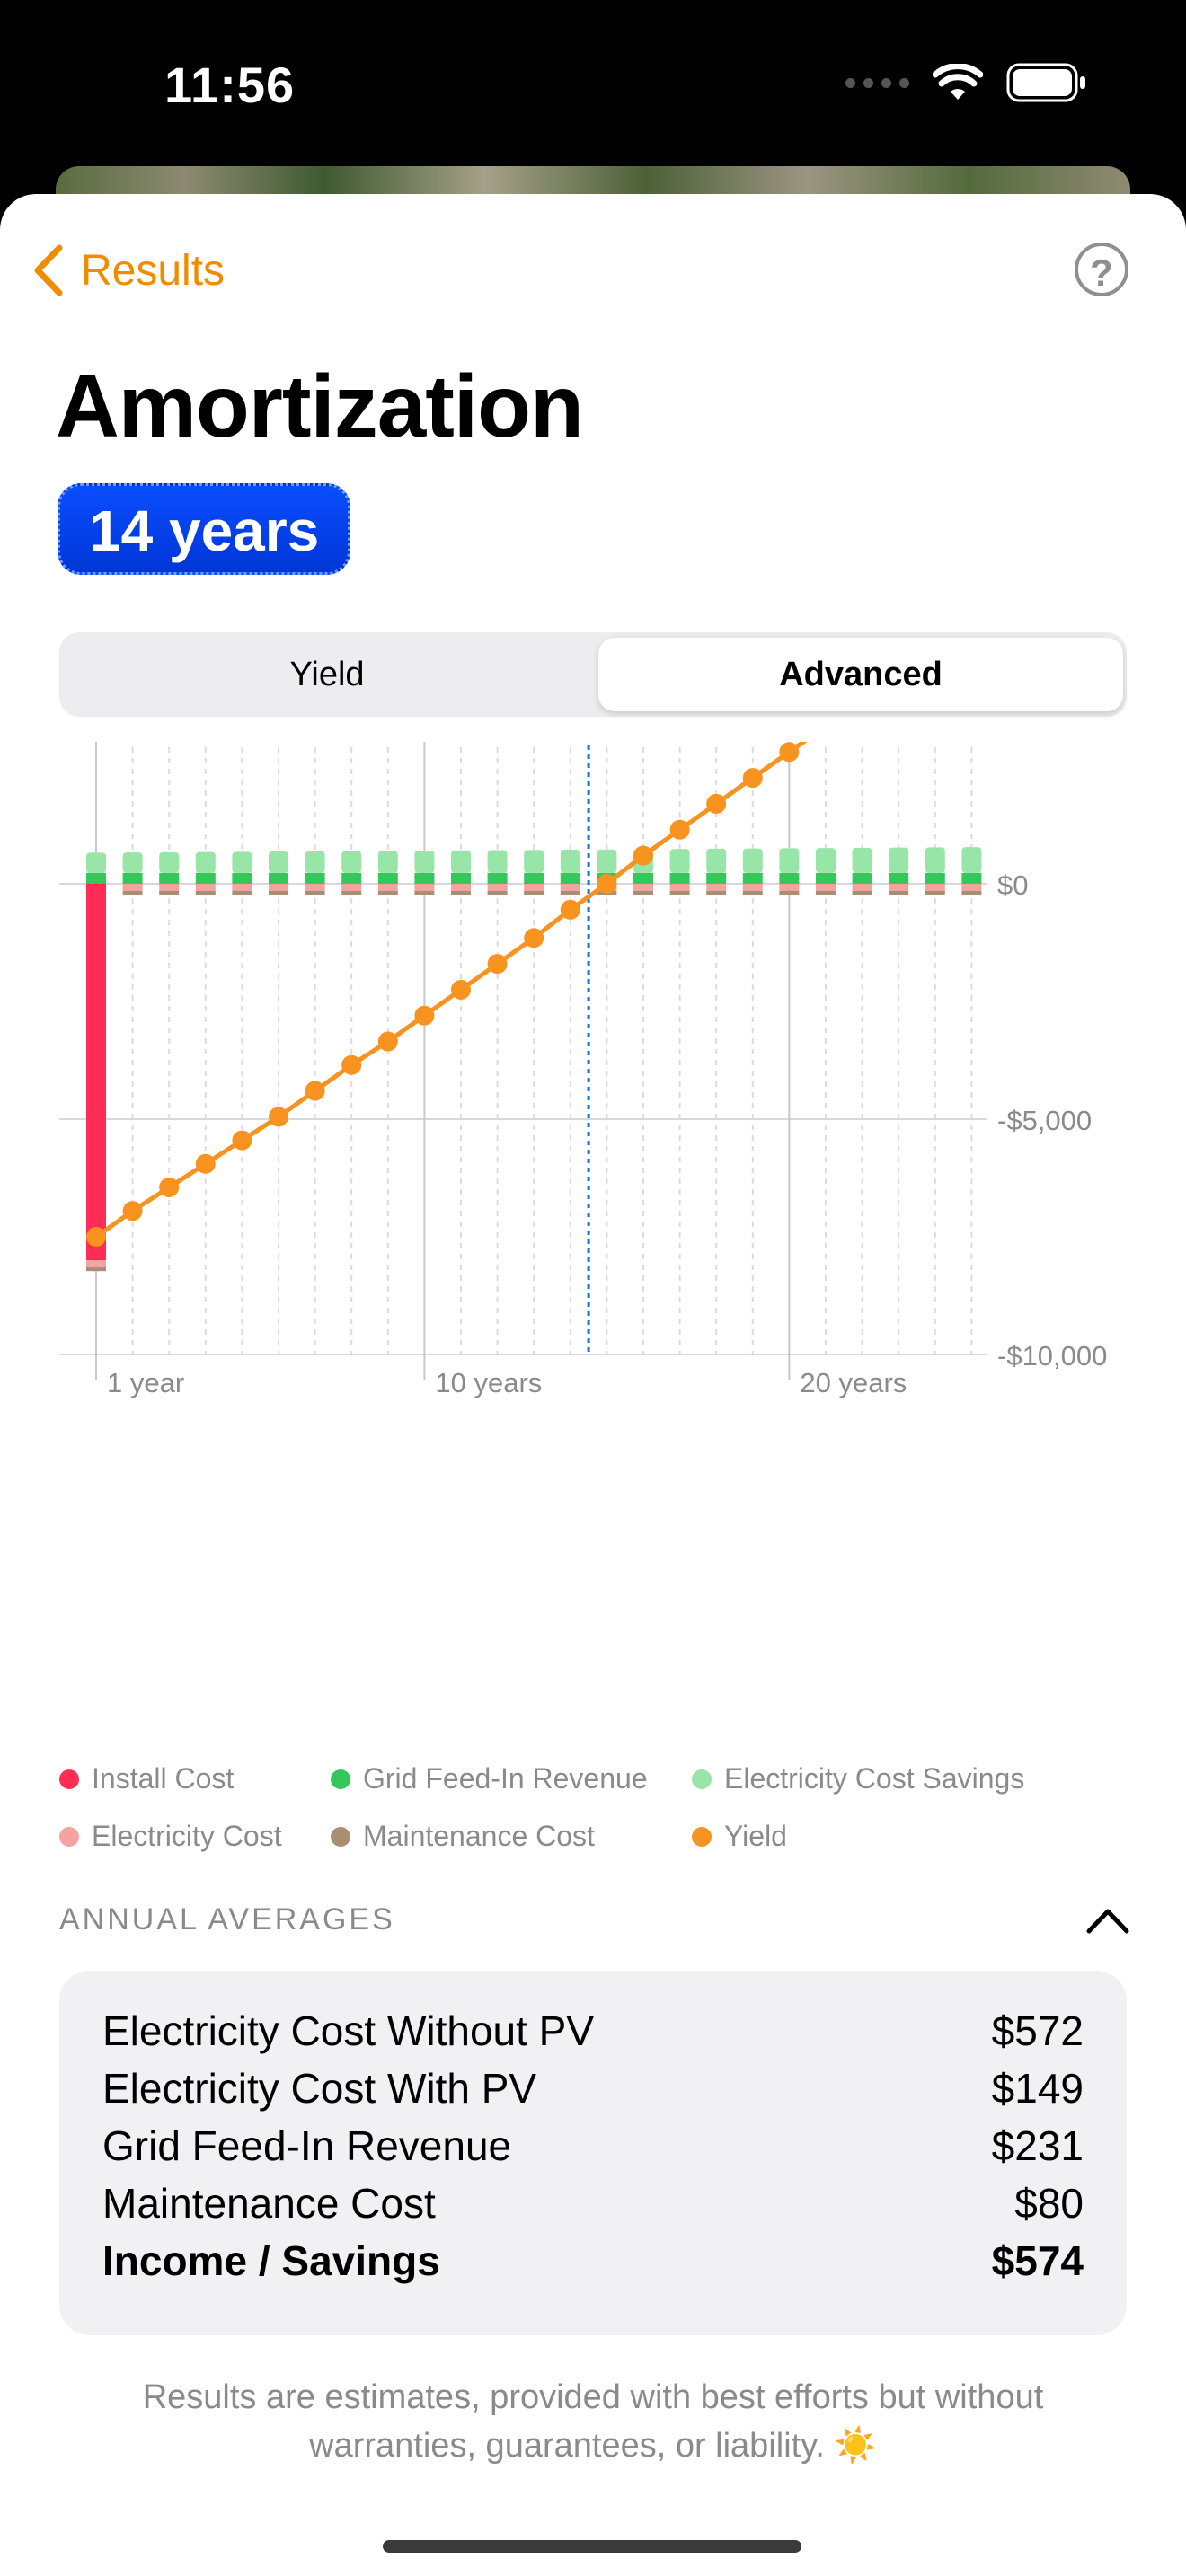 This screenshot has width=1186, height=2576. Describe the element at coordinates (593, 2093) in the screenshot. I see `row-electricity-cost-with-pv: Electricity Cost With PV $149` at that location.